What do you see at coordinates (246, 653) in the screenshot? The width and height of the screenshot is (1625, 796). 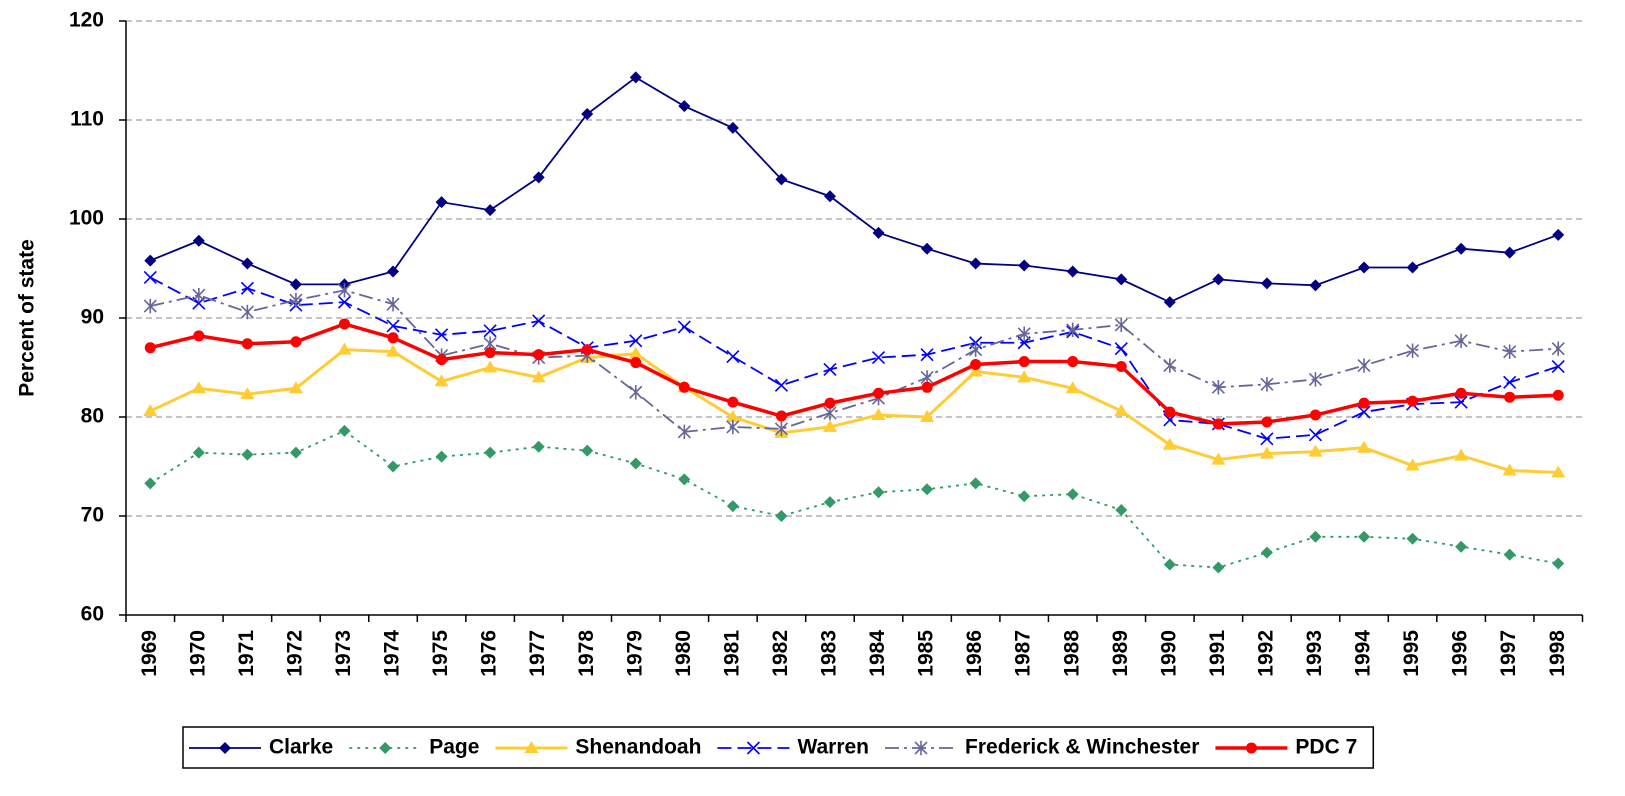 I see `x-tick-label: 1971` at bounding box center [246, 653].